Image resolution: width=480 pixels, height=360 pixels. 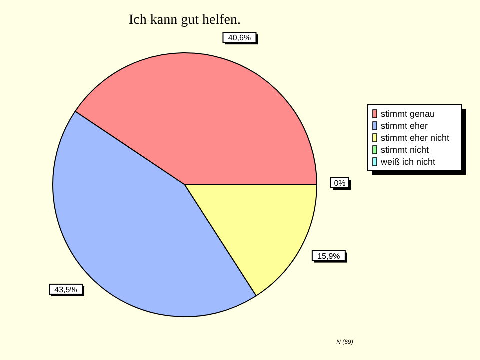 What do you see at coordinates (415, 138) in the screenshot?
I see `legend-label: stimmt eher nicht` at bounding box center [415, 138].